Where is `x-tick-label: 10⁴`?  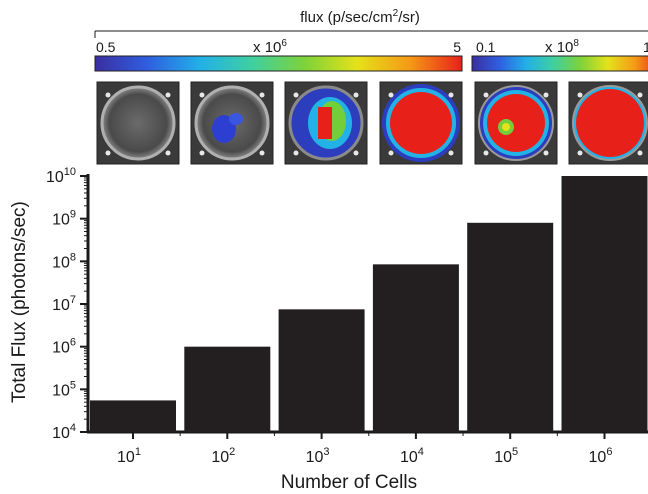 x-tick-label: 10⁴ is located at coordinates (412, 456).